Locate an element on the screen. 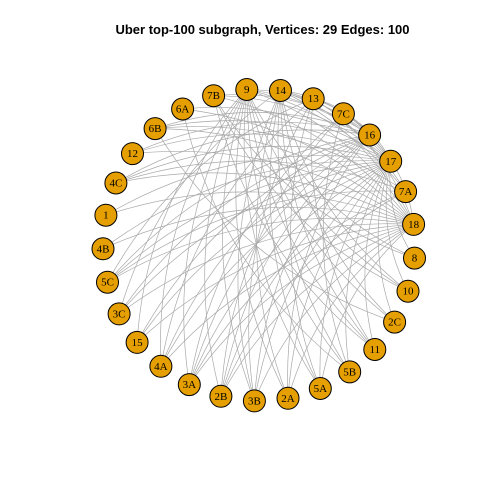 Image resolution: width=500 pixels, height=500 pixels. node-label-7C: 7C is located at coordinates (343, 114).